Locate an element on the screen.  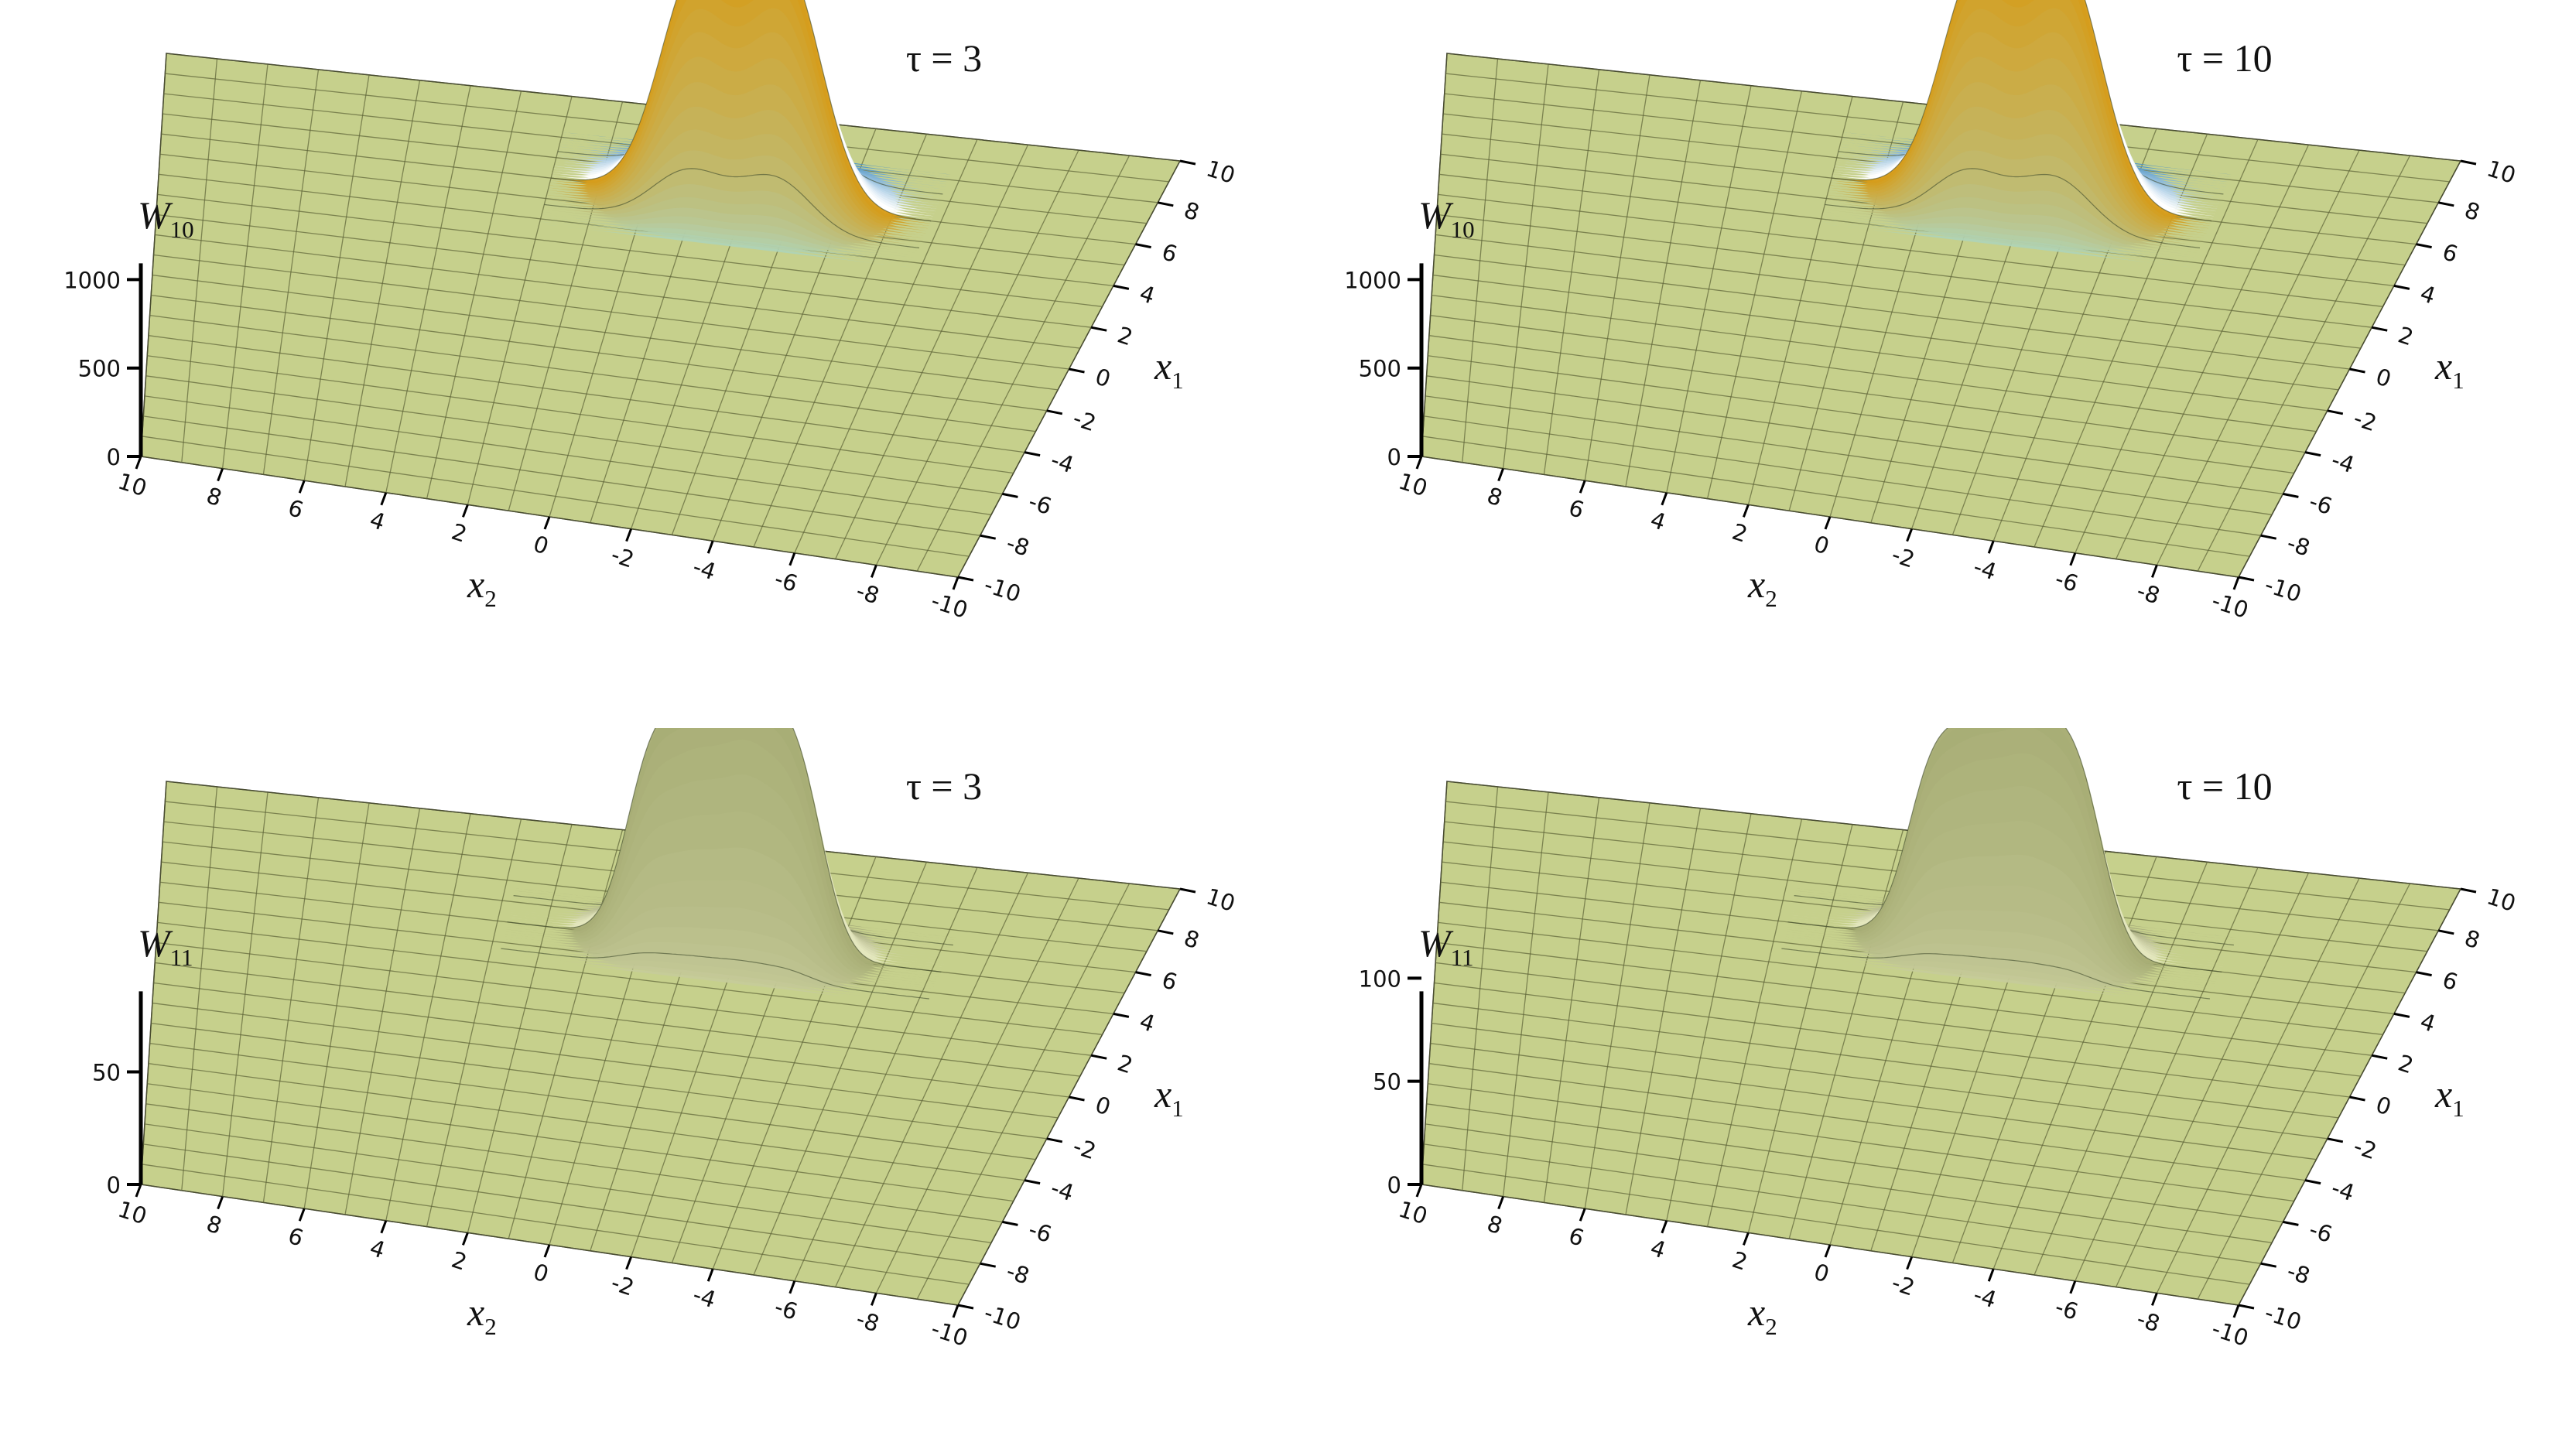
x1-axis-label-main: x is located at coordinates (1163, 366).